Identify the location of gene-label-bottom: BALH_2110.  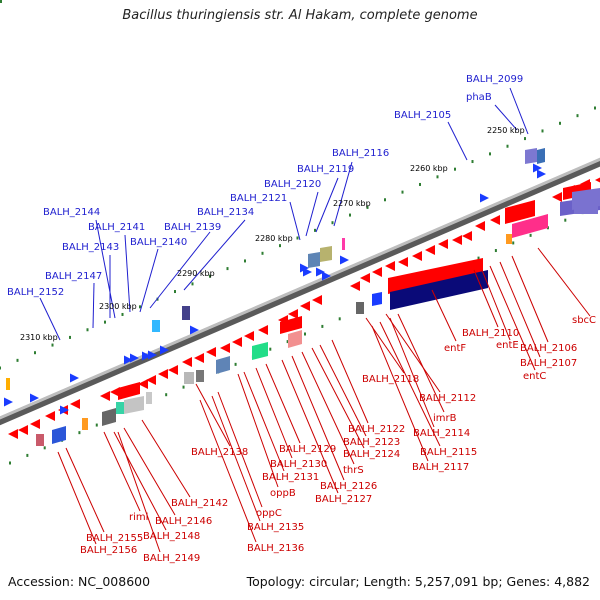
(490, 333).